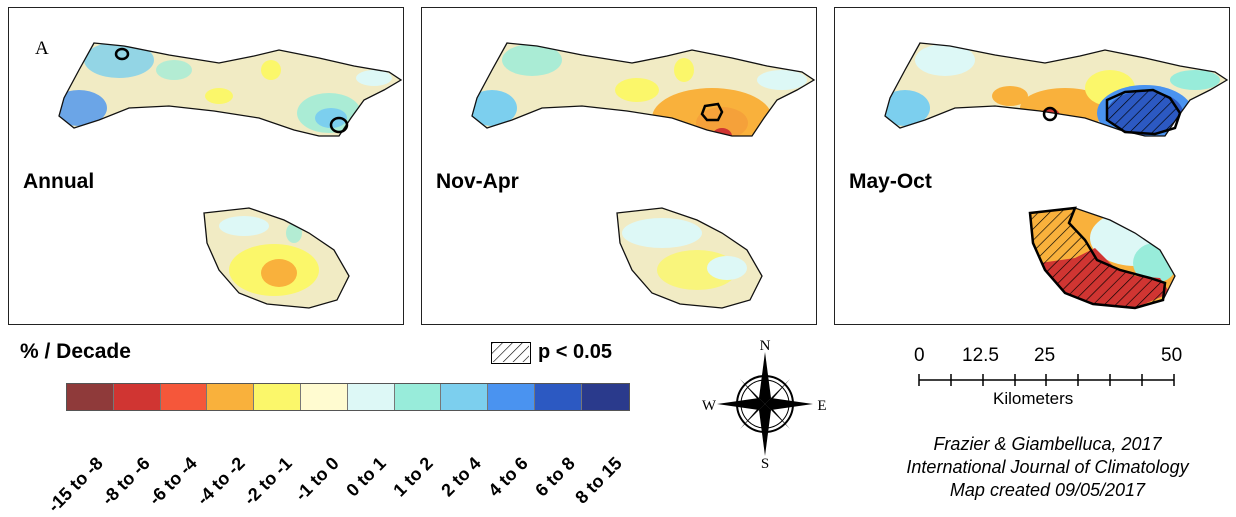  Describe the element at coordinates (1047, 490) in the screenshot. I see `credit-date: Map created 09/05/2017` at that location.